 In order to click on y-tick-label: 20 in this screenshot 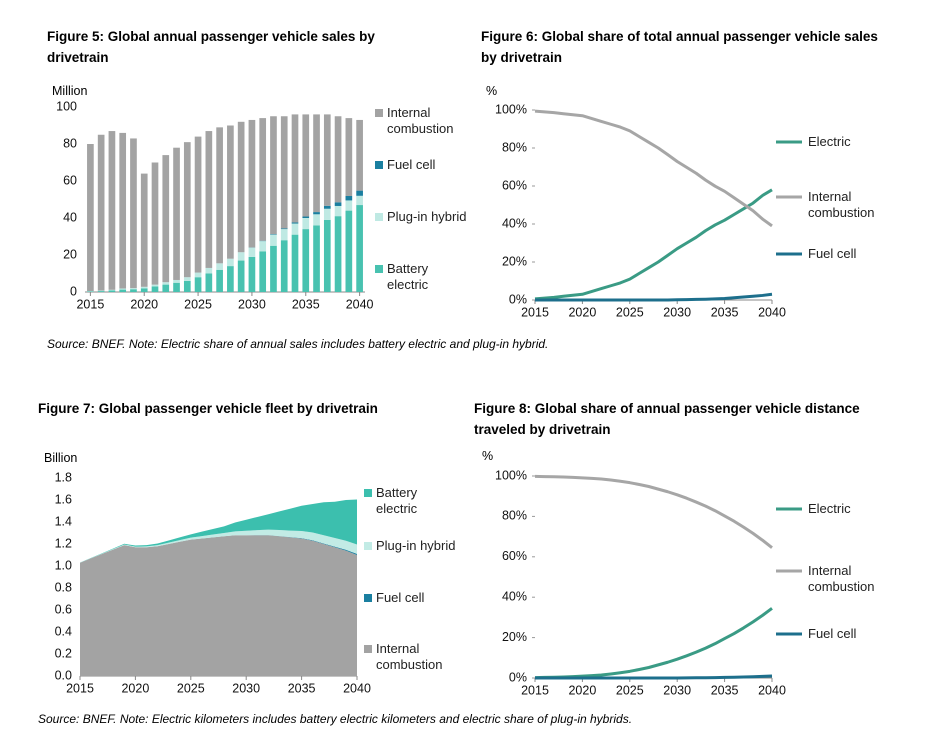, I will do `click(70, 254)`.